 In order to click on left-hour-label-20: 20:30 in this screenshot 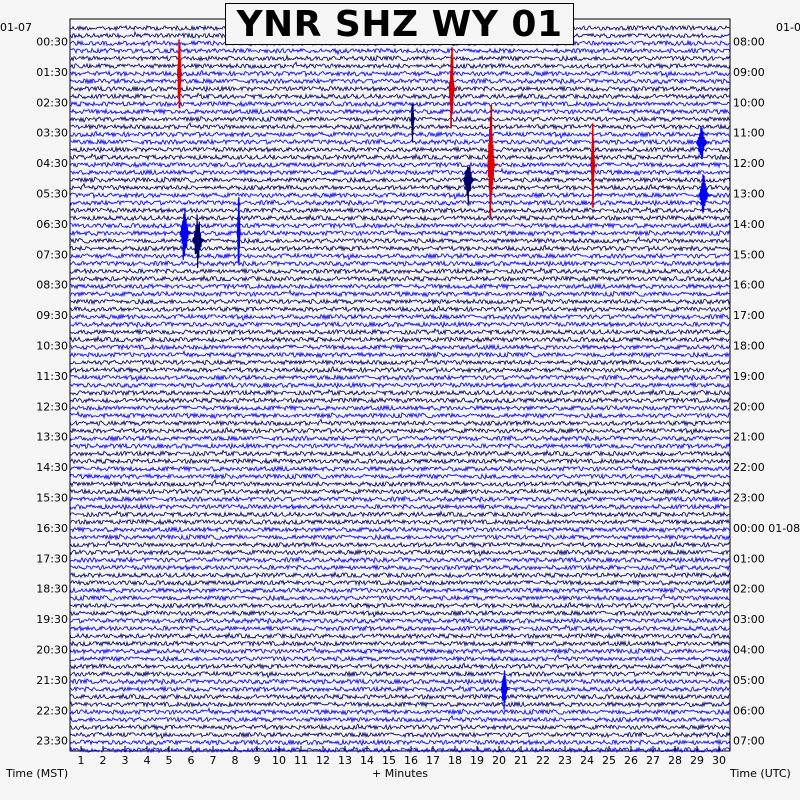, I will do `click(52, 650)`.